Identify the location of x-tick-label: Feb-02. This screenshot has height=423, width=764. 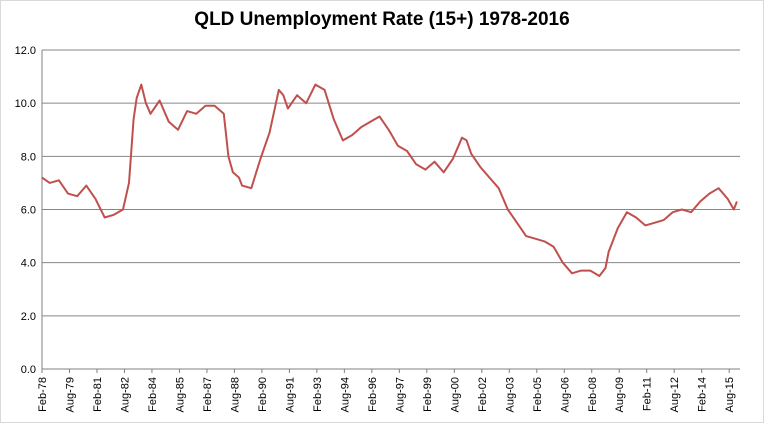
(483, 394).